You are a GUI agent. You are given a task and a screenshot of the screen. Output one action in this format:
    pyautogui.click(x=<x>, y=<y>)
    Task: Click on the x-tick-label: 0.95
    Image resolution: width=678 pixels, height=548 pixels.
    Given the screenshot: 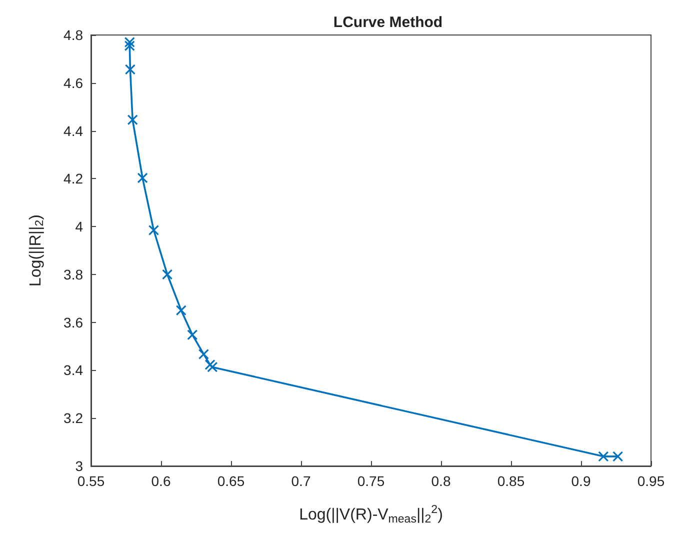 What is the action you would take?
    pyautogui.click(x=651, y=481)
    